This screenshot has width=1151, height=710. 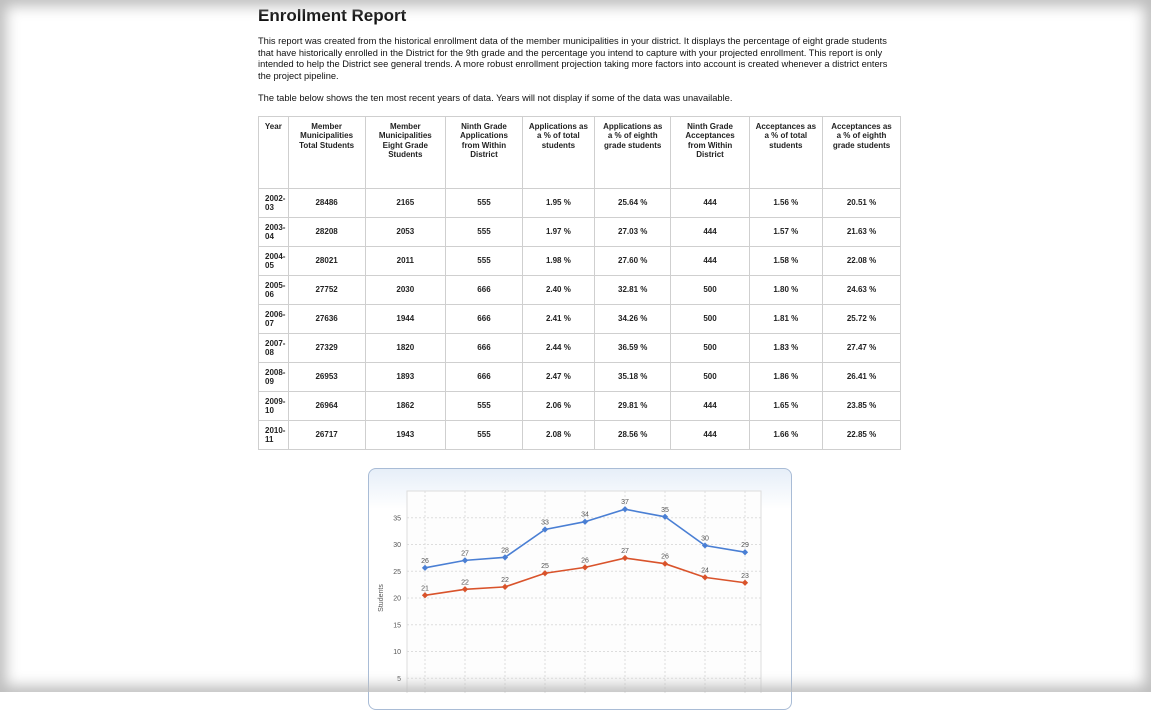 What do you see at coordinates (273, 152) in the screenshot?
I see `column-header: Year` at bounding box center [273, 152].